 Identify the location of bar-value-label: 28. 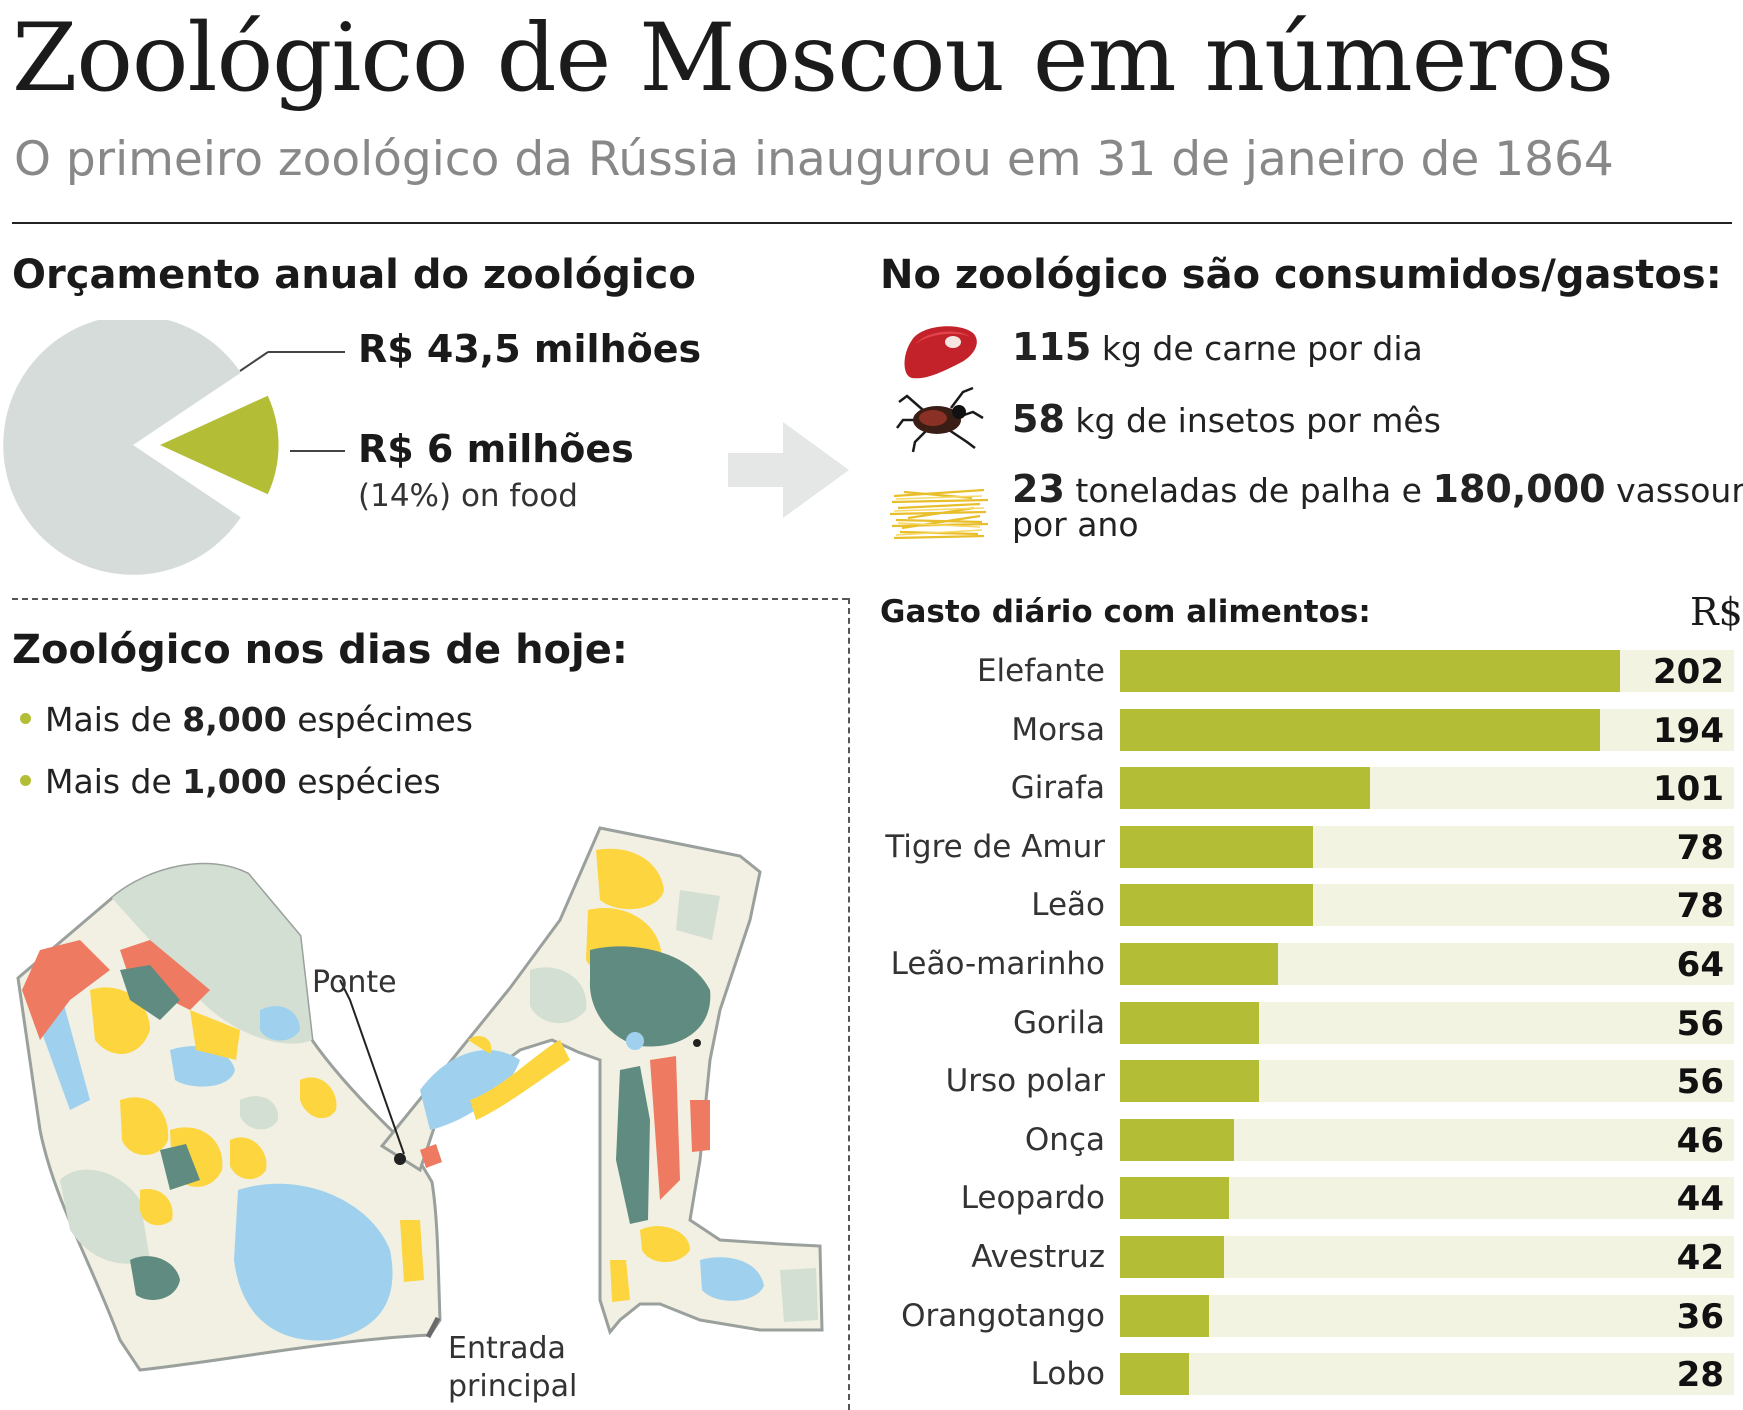
(1700, 1375).